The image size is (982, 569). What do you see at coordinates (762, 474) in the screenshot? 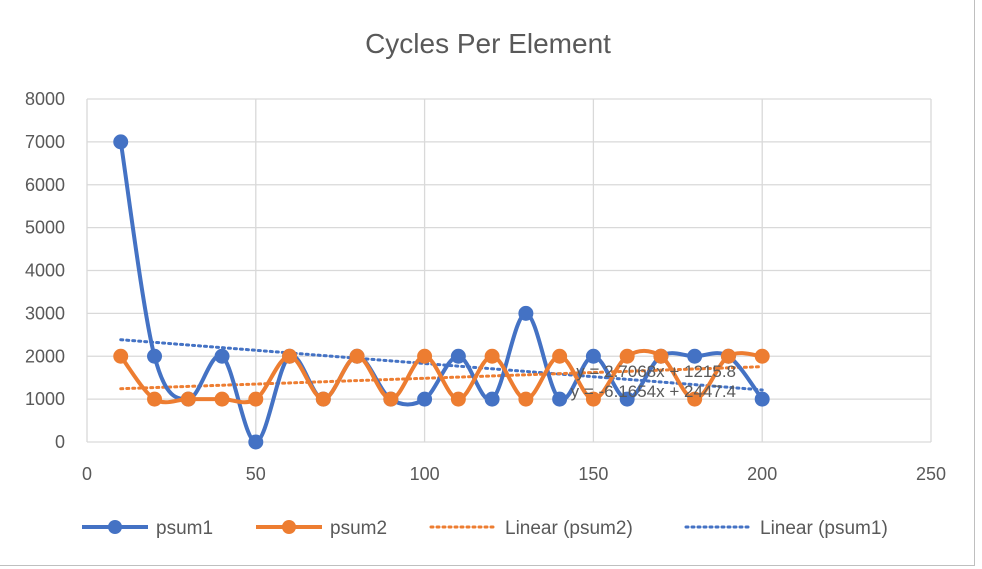
I see `x-tick-label: 200` at bounding box center [762, 474].